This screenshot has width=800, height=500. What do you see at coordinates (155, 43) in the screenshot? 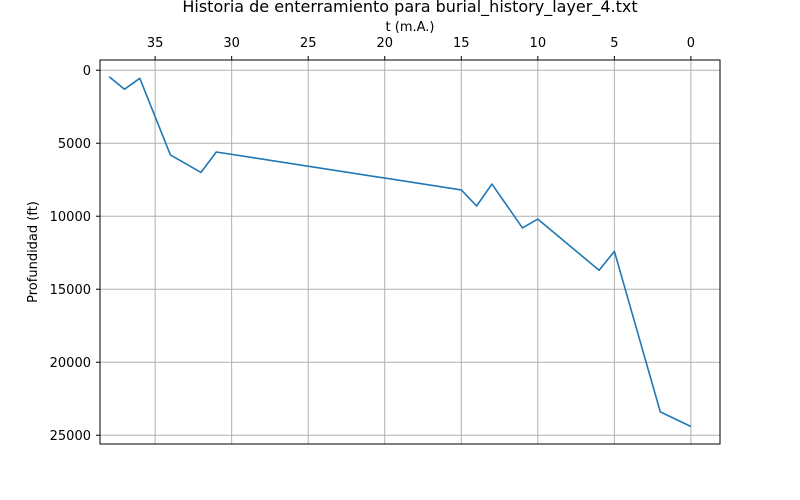
I see `x-tick-label: 35` at bounding box center [155, 43].